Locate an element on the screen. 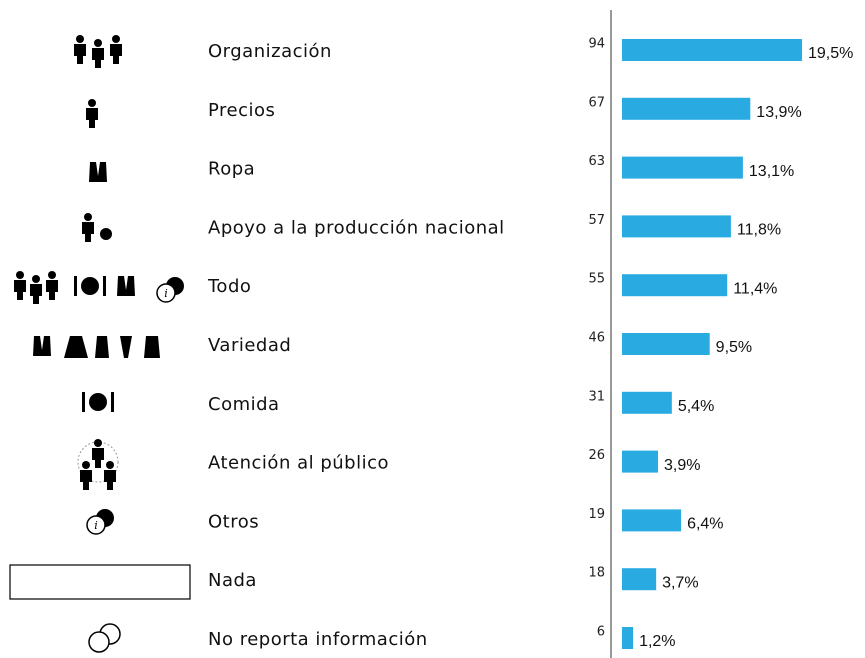  category-label: No reporta información is located at coordinates (318, 639).